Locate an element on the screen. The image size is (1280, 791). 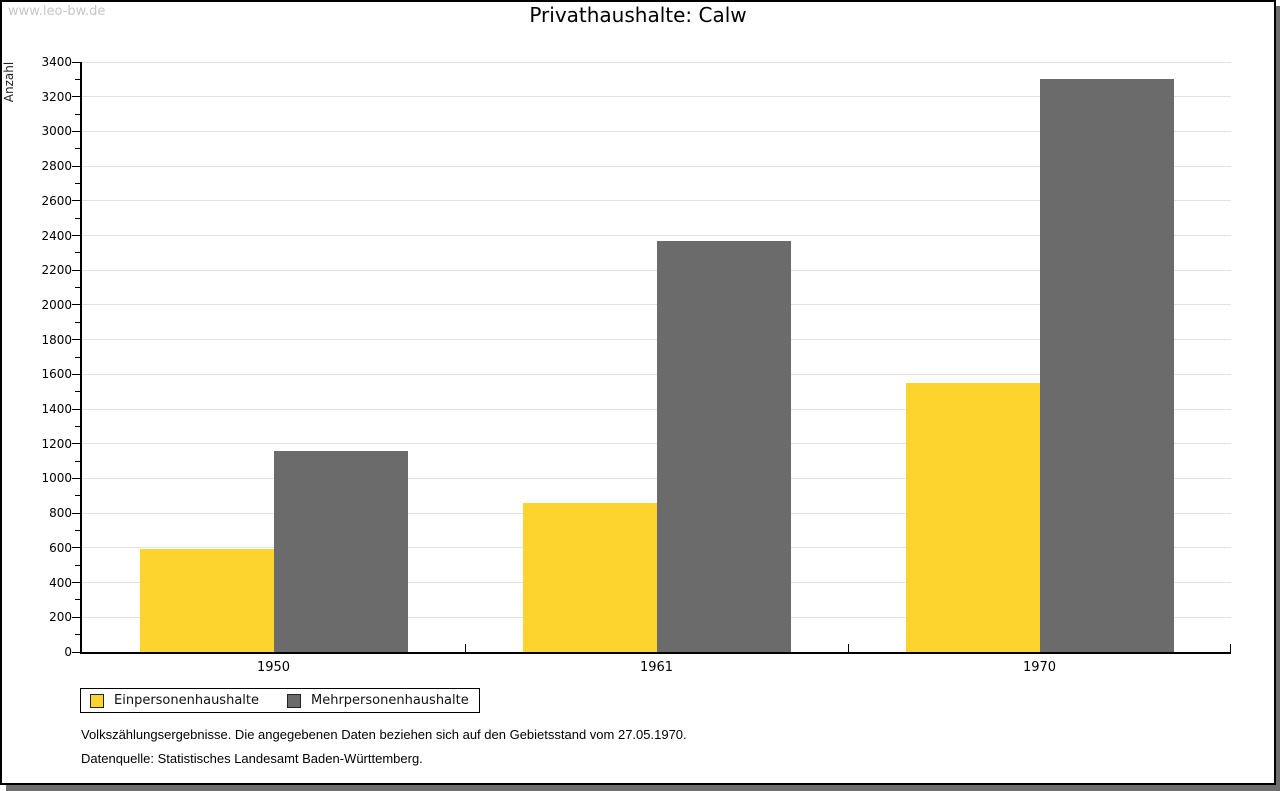
watermark: www.leo-bw.de is located at coordinates (57, 11).